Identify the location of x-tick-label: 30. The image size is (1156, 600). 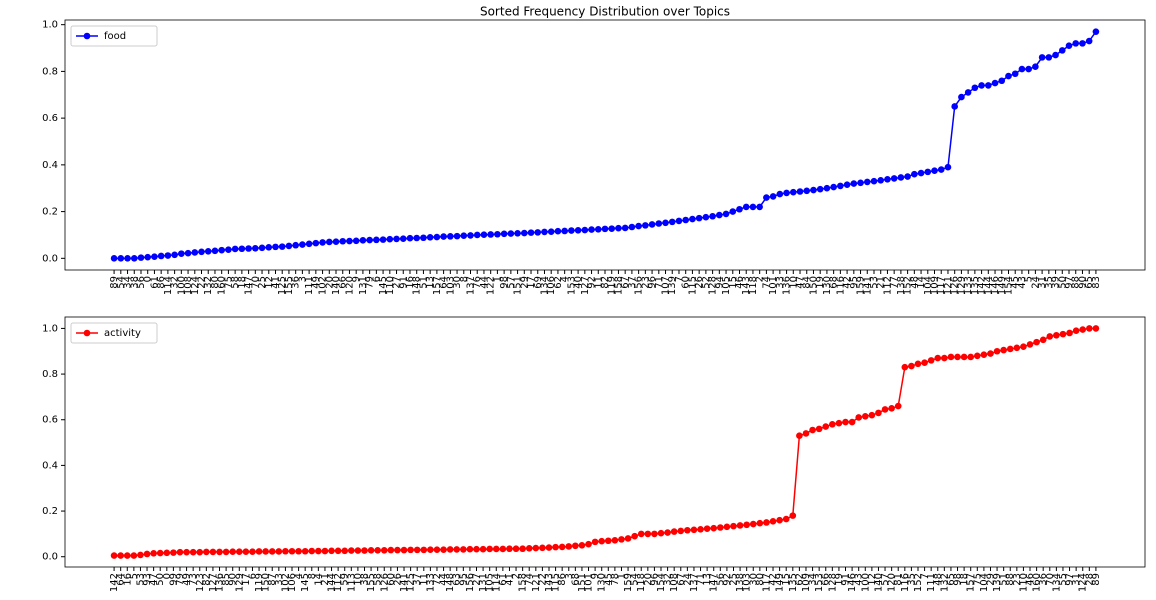
(753, 579).